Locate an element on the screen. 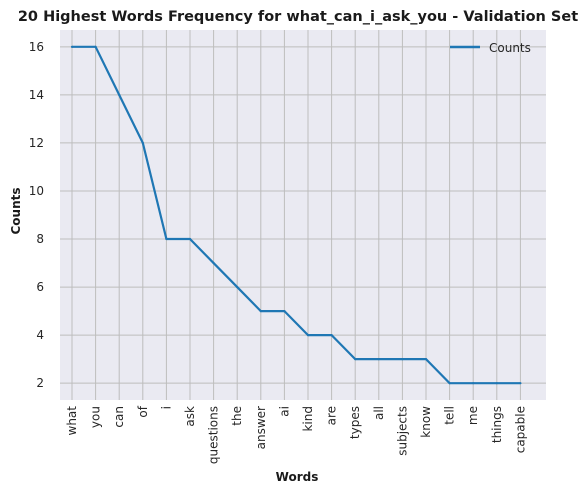 The width and height of the screenshot is (583, 493). x-tick-label: are is located at coordinates (332, 415).